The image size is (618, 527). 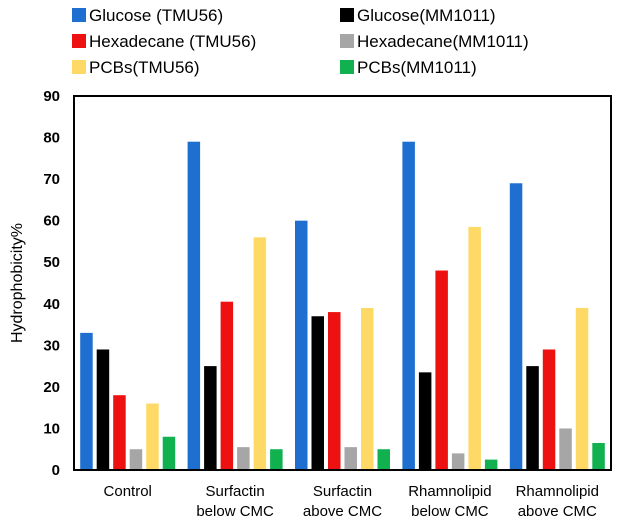 What do you see at coordinates (51, 96) in the screenshot?
I see `y-tick-label: 90` at bounding box center [51, 96].